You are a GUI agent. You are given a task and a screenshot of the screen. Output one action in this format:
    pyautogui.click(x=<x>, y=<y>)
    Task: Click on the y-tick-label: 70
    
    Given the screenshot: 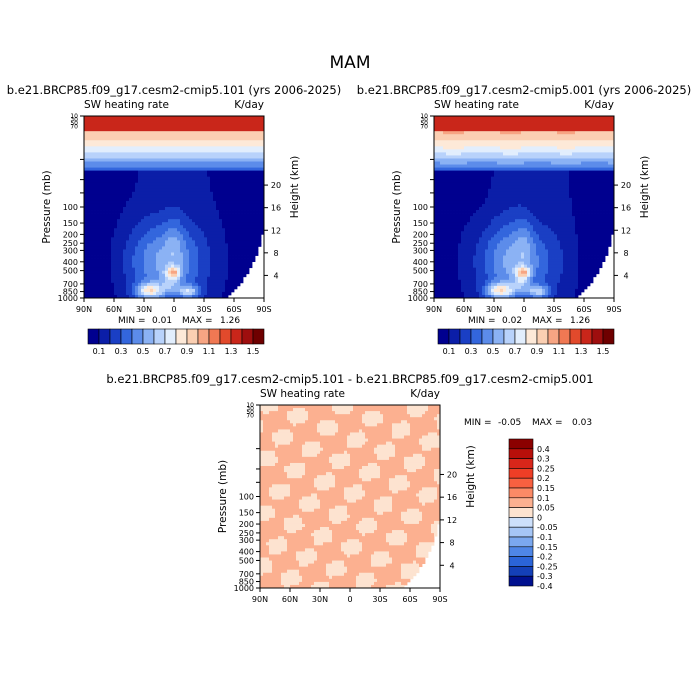 What is the action you would take?
    pyautogui.click(x=74, y=127)
    